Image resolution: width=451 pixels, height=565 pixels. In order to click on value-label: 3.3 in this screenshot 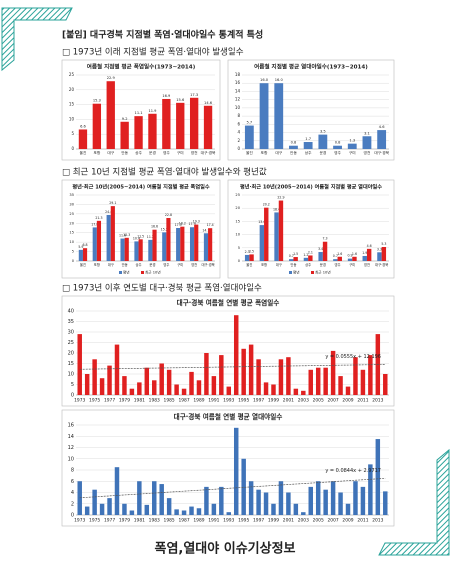, I will do `click(379, 249)`.